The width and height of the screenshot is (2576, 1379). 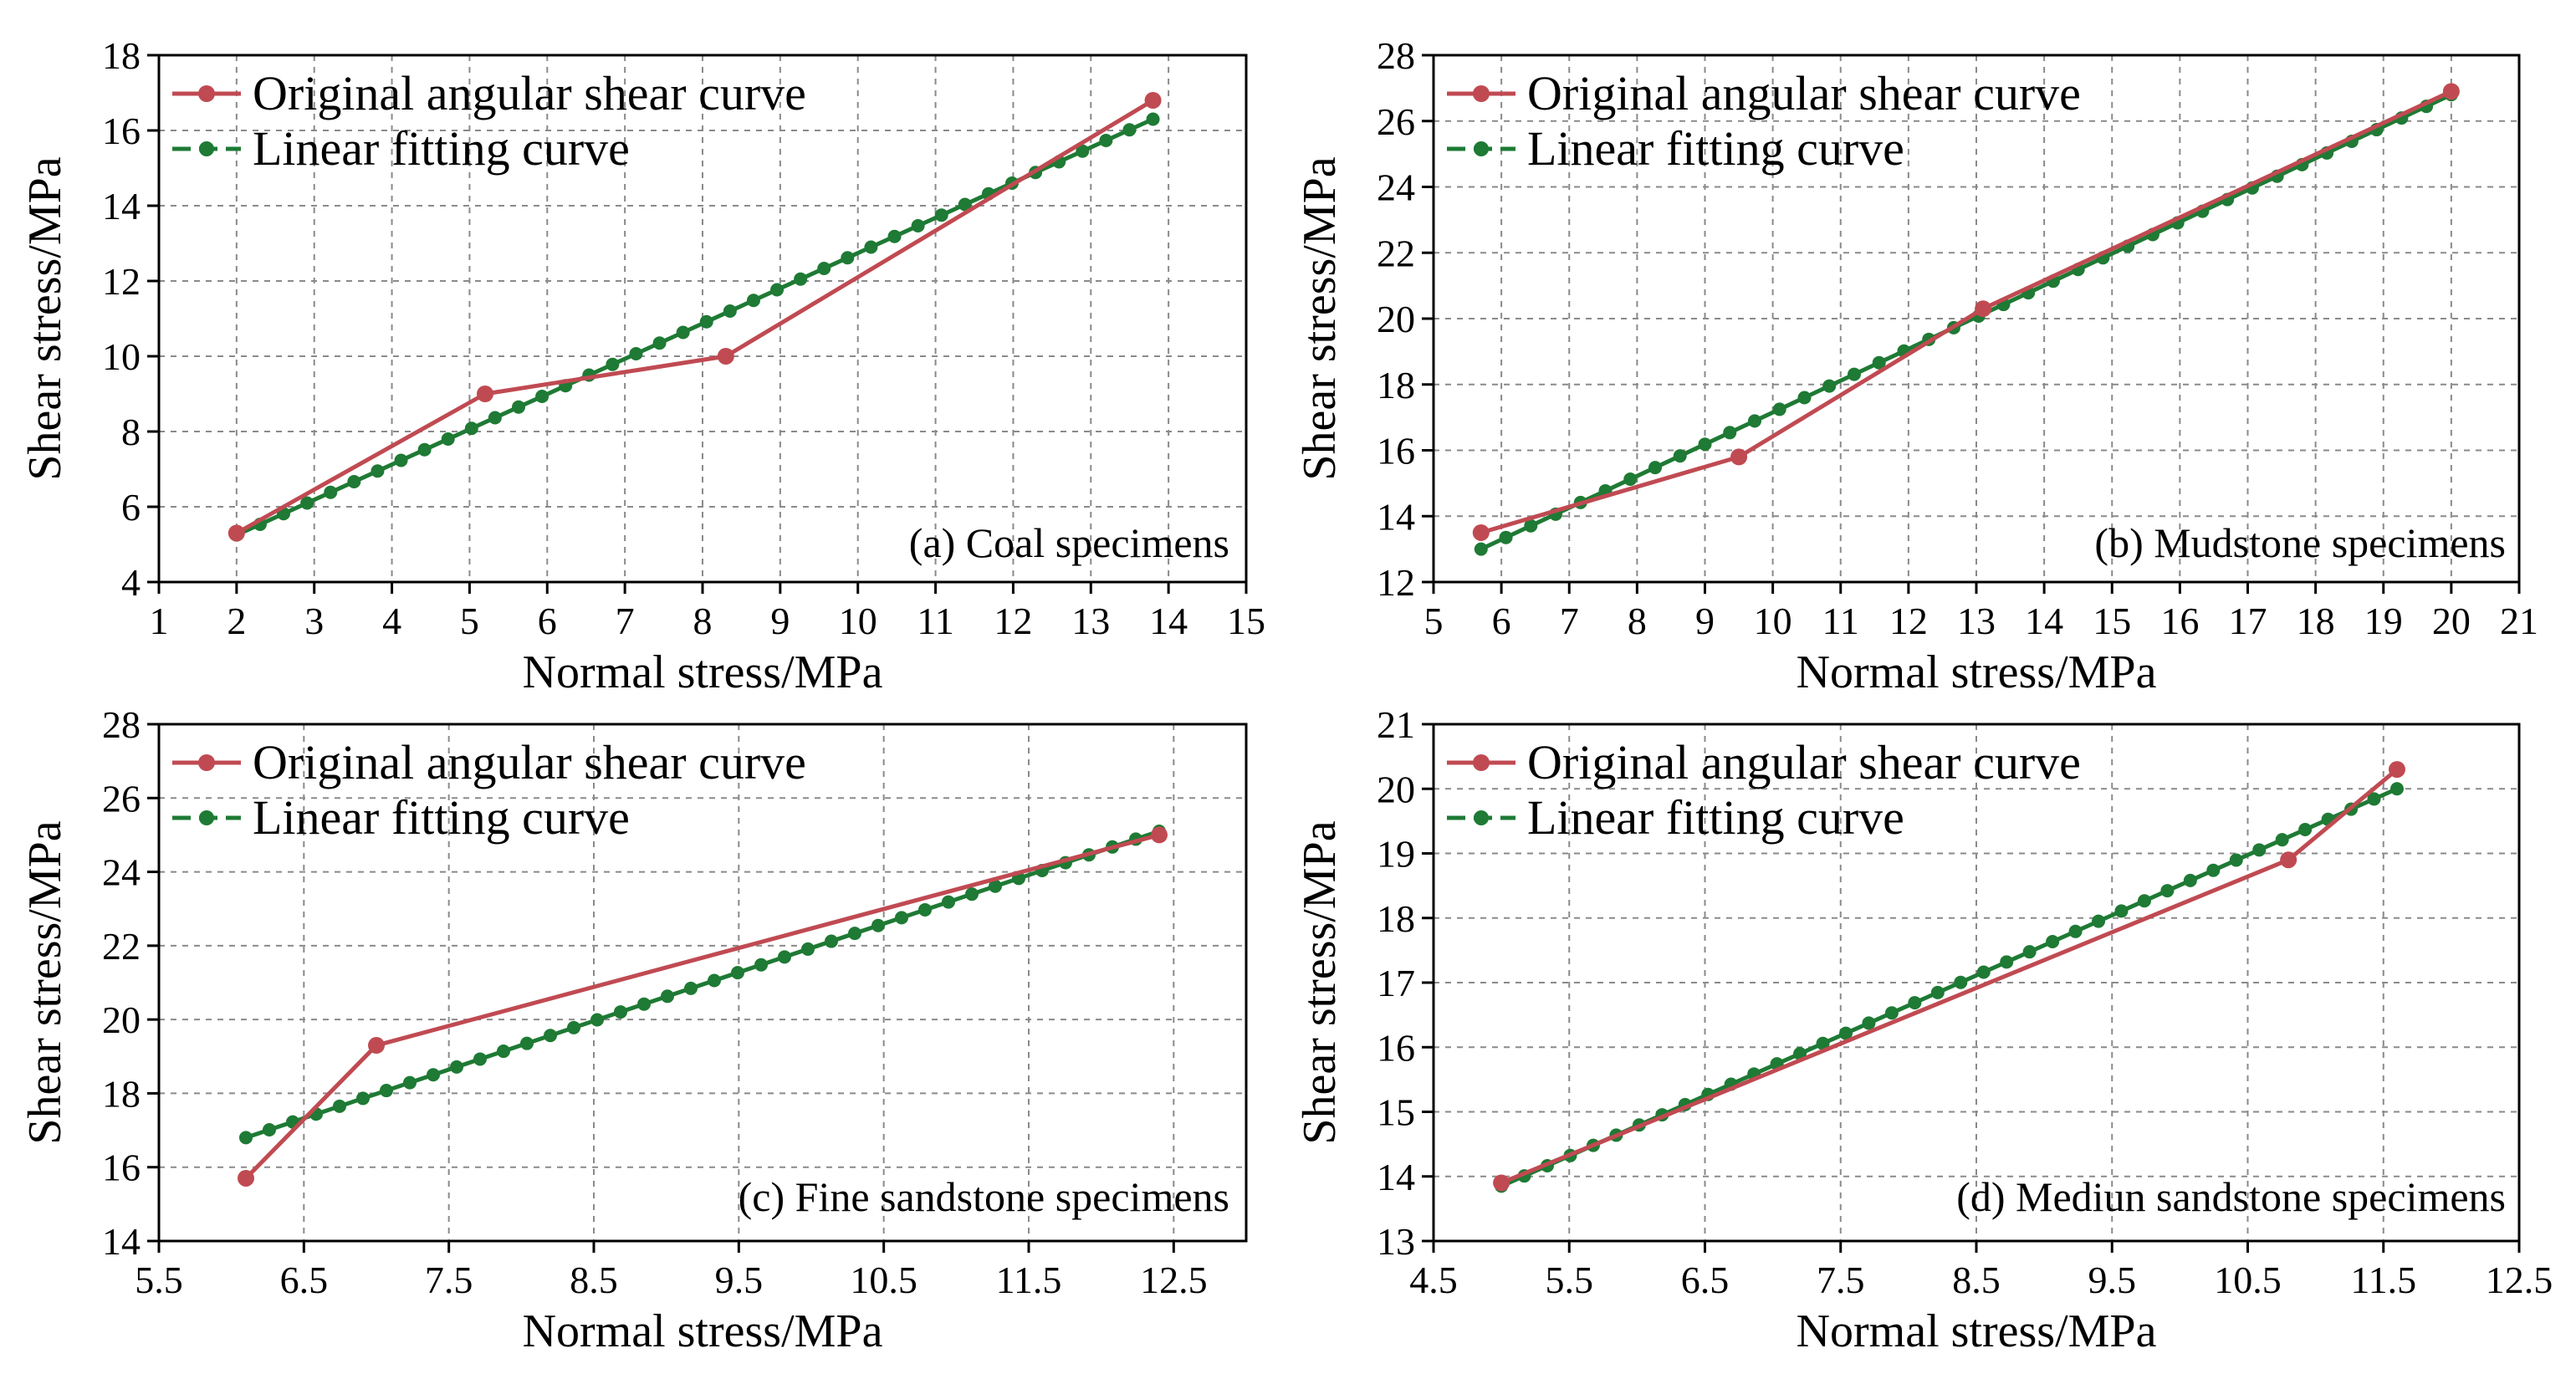 I want to click on x-tick-label: 19, so click(x=2383, y=621).